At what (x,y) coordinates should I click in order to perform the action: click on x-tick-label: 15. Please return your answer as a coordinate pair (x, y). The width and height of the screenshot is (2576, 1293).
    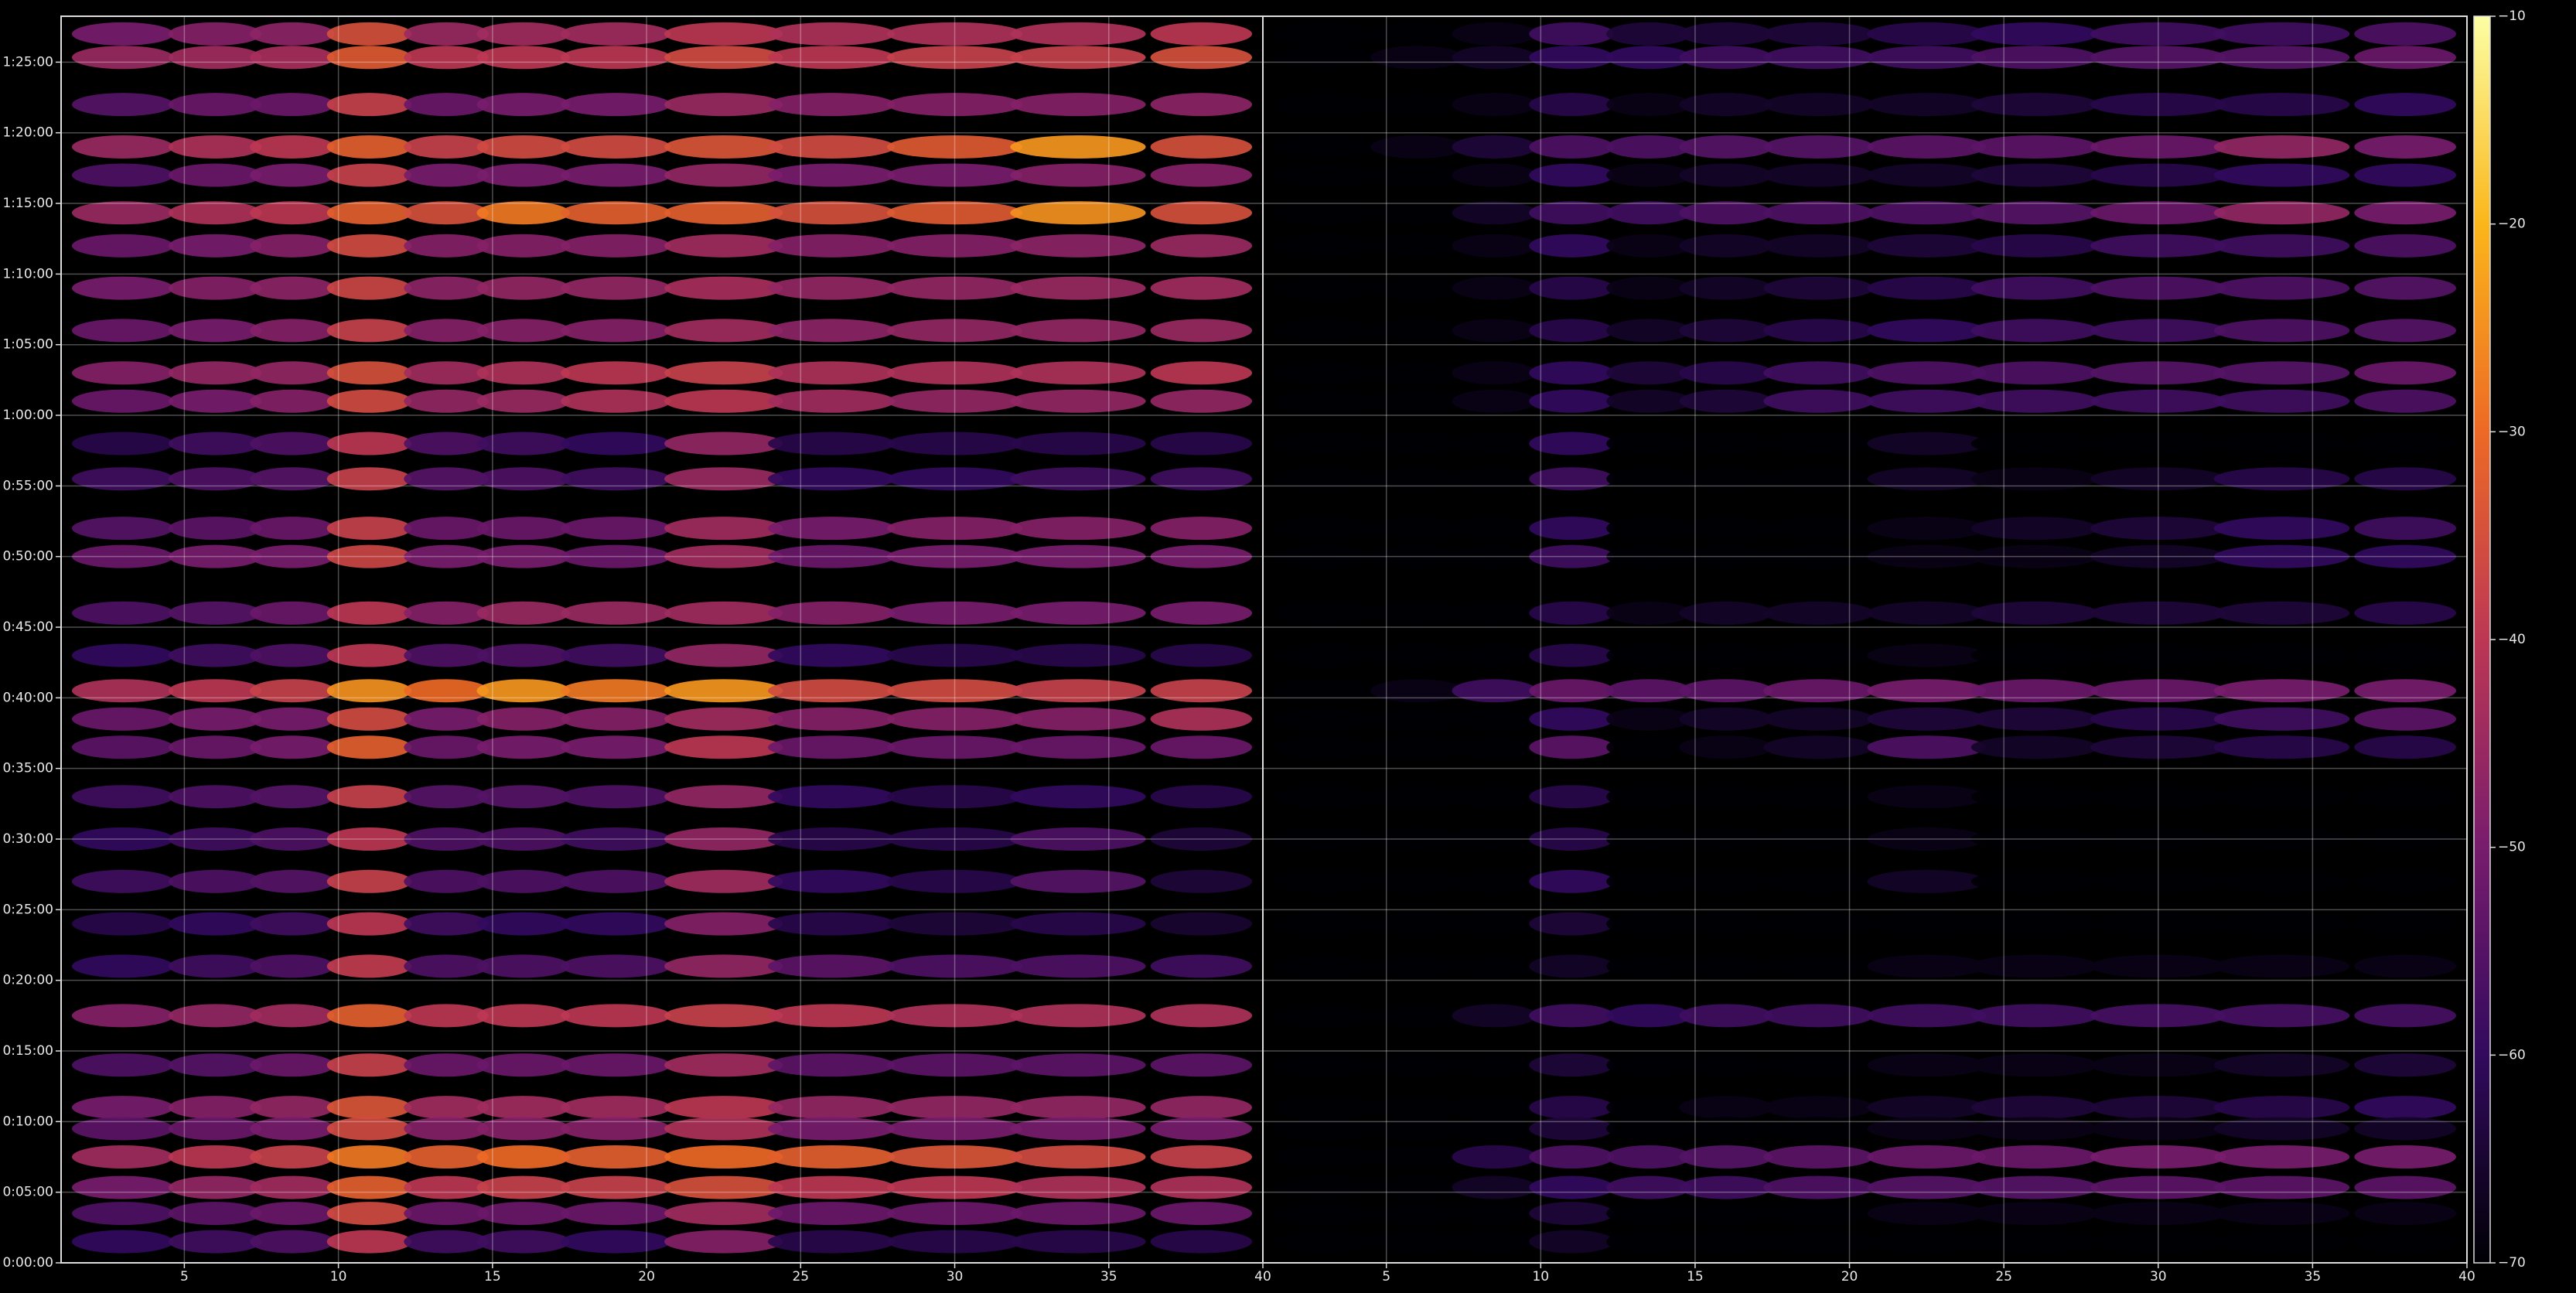
    Looking at the image, I should click on (1695, 1276).